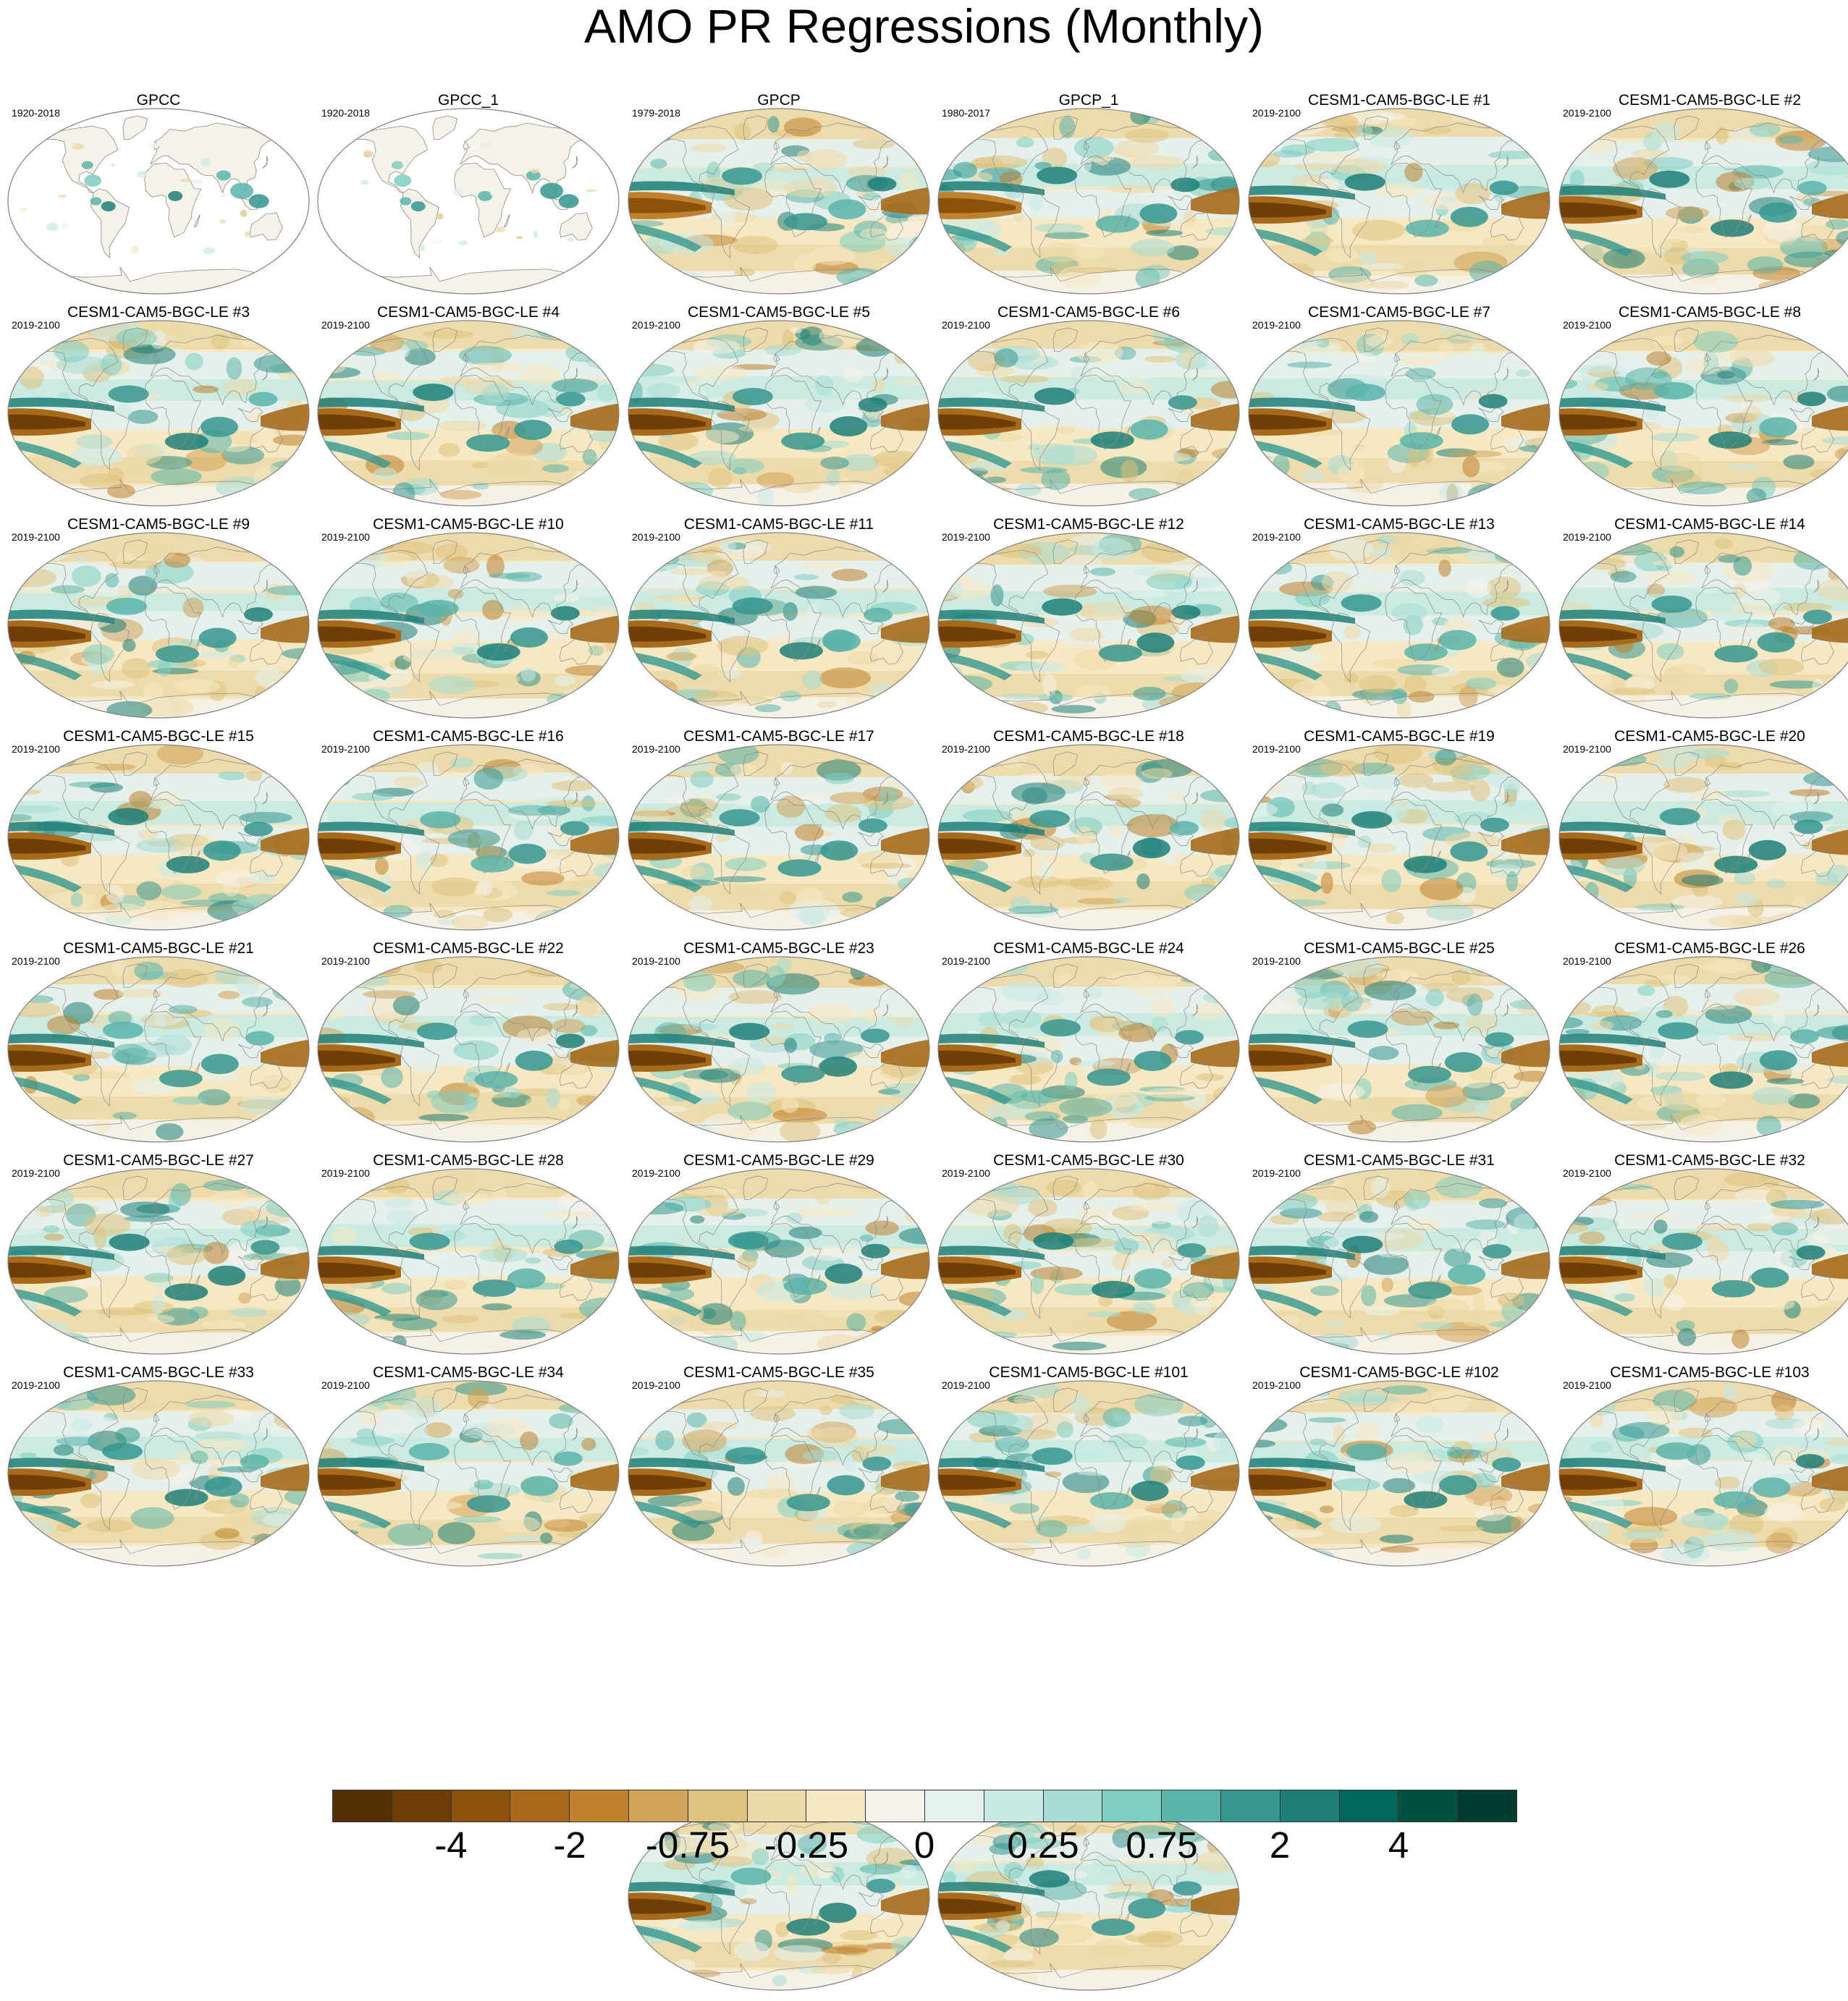 The height and width of the screenshot is (2001, 1848). I want to click on panel-title: CESM1-CAM5-BGC-LE #30, so click(1088, 1160).